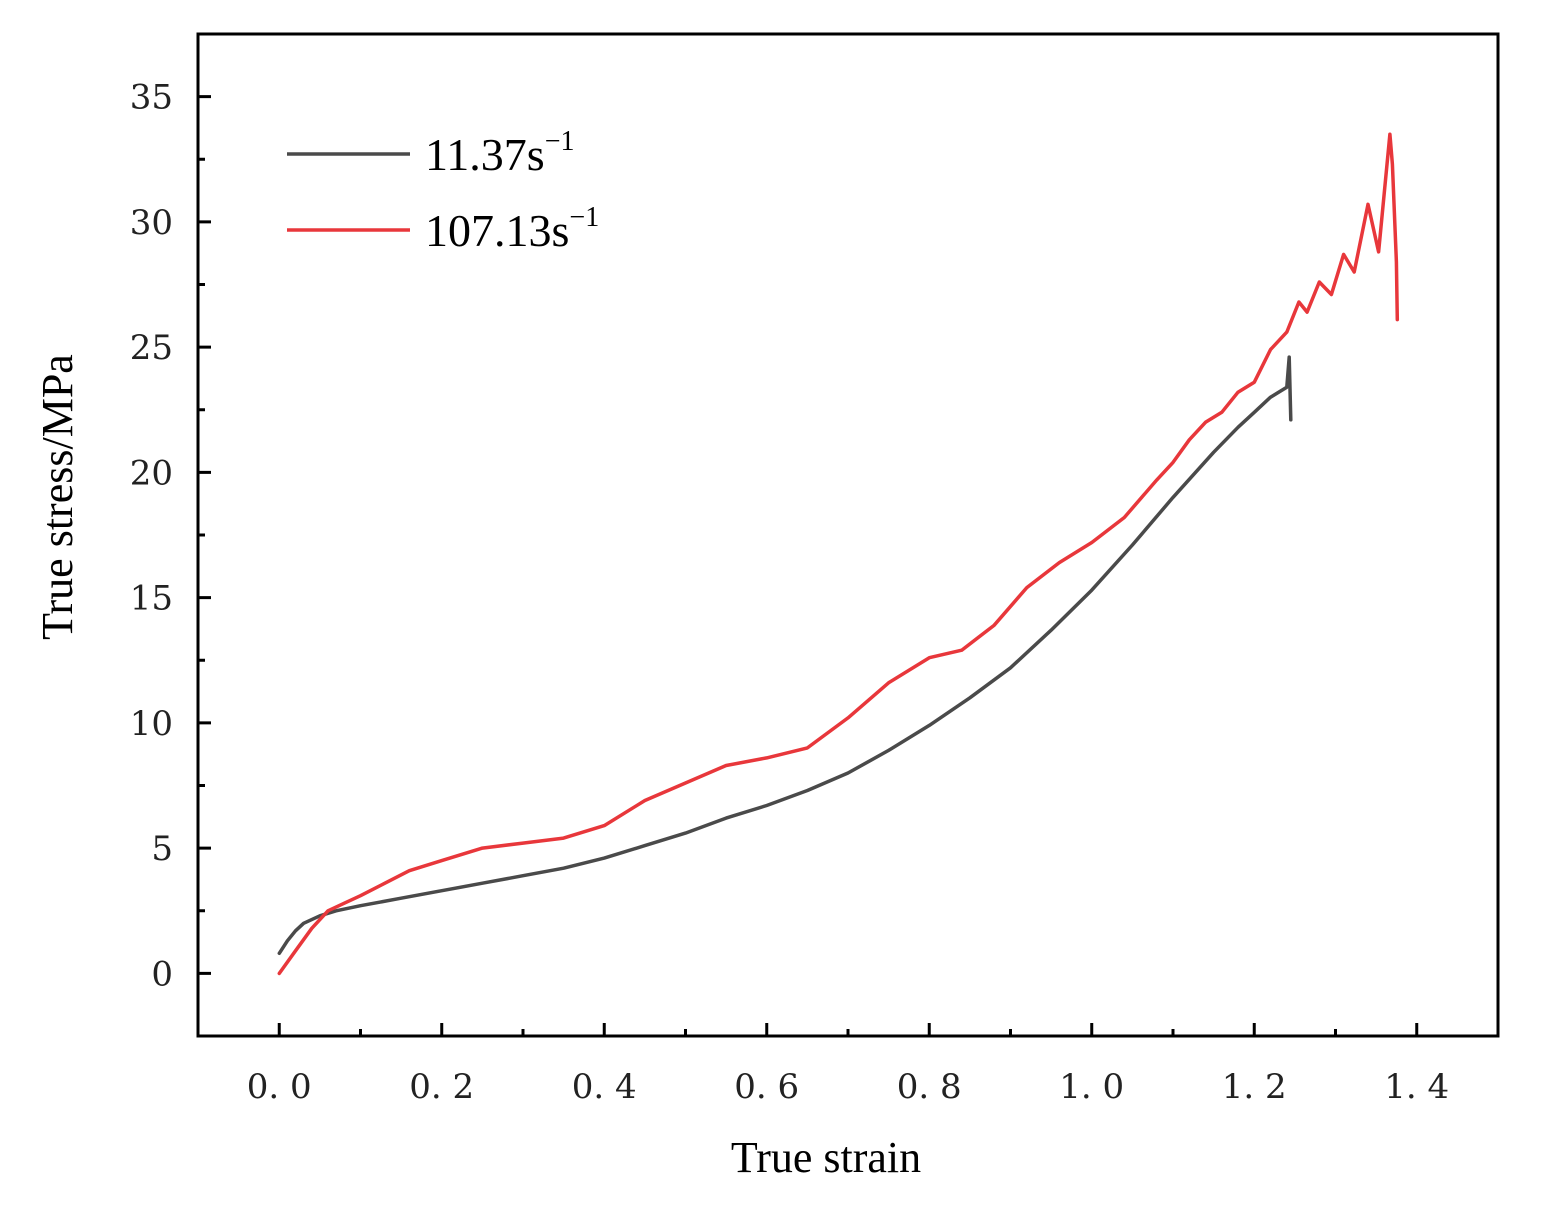 Image resolution: width=1550 pixels, height=1206 pixels. I want to click on x-tick-label: 0. 0, so click(279, 1087).